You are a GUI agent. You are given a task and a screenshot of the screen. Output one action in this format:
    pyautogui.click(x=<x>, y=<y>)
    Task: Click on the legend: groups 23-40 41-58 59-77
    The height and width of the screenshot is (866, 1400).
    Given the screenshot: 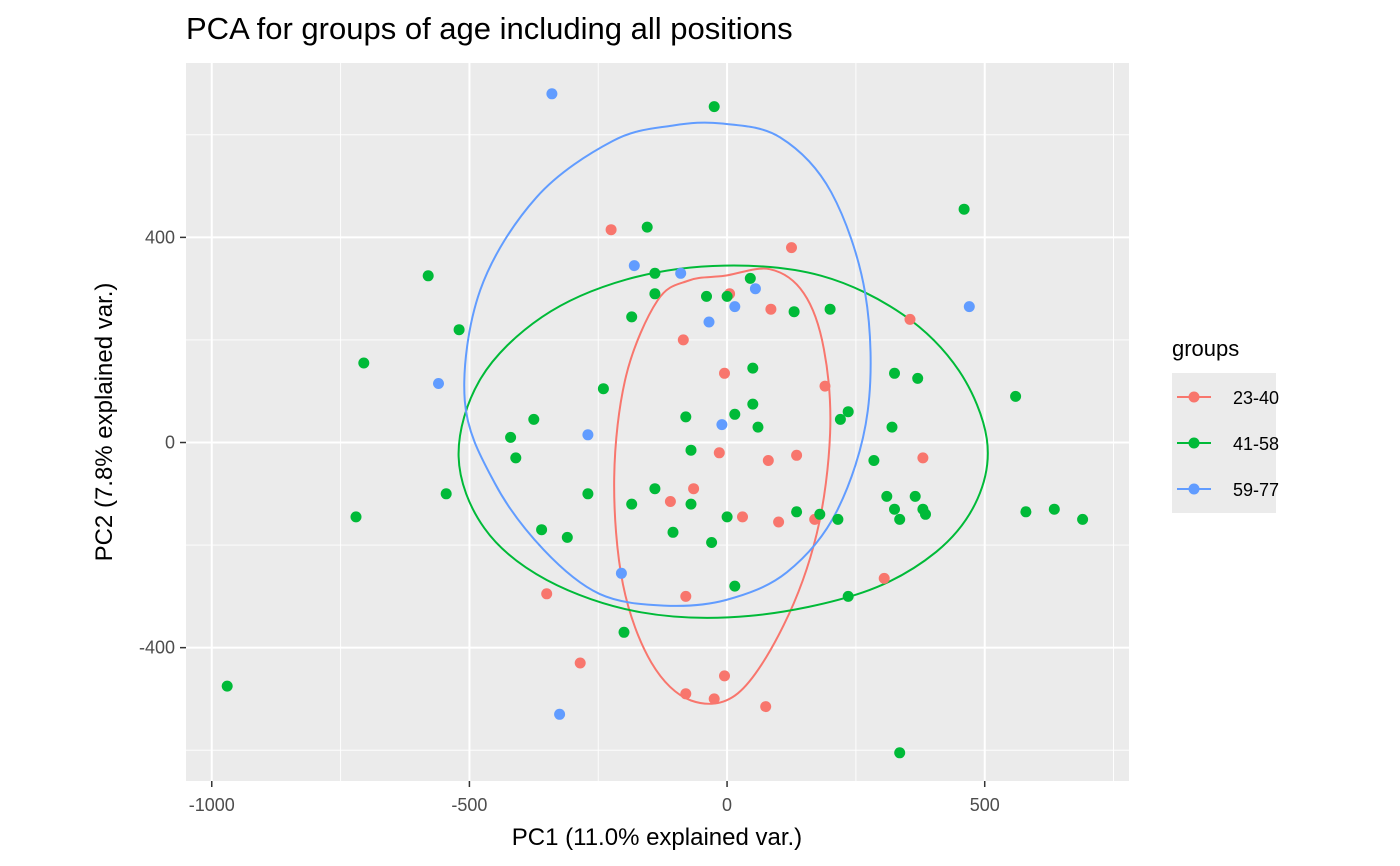 What is the action you would take?
    pyautogui.click(x=1225, y=424)
    